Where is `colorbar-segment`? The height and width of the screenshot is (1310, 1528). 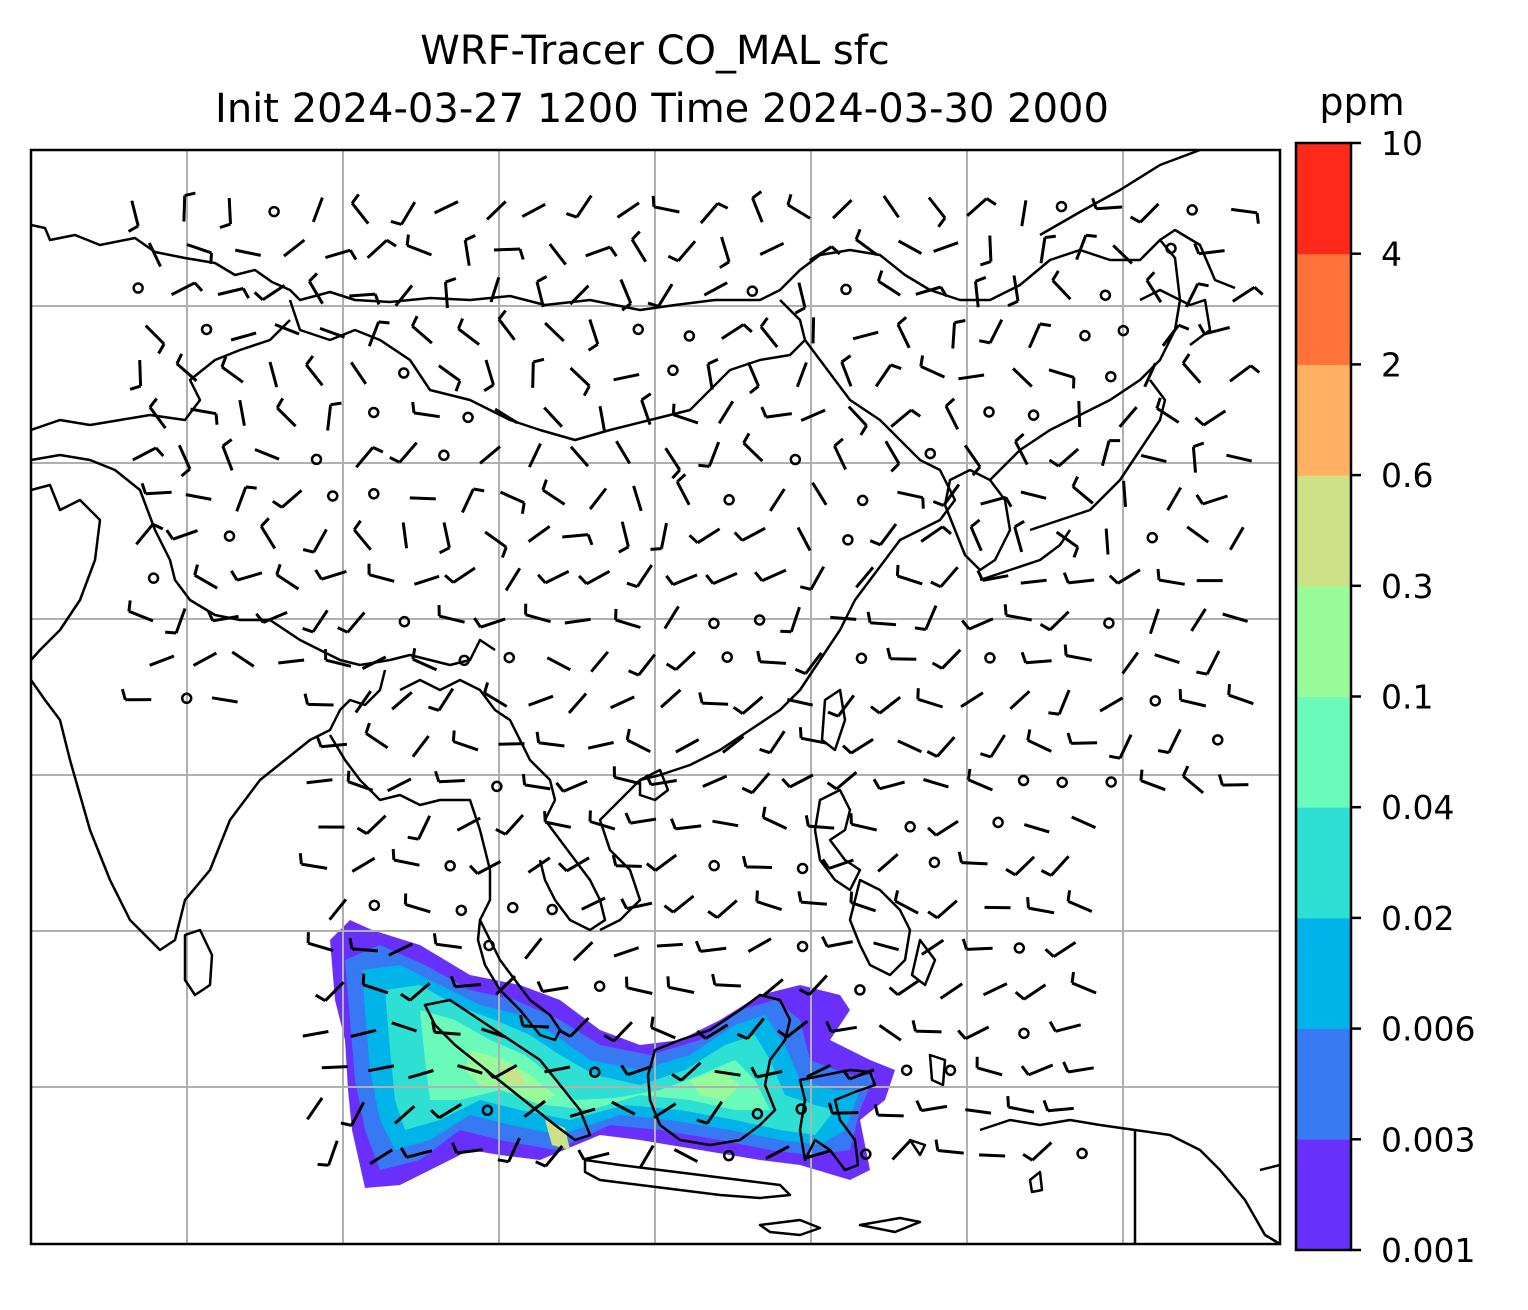
colorbar-segment is located at coordinates (1323, 641).